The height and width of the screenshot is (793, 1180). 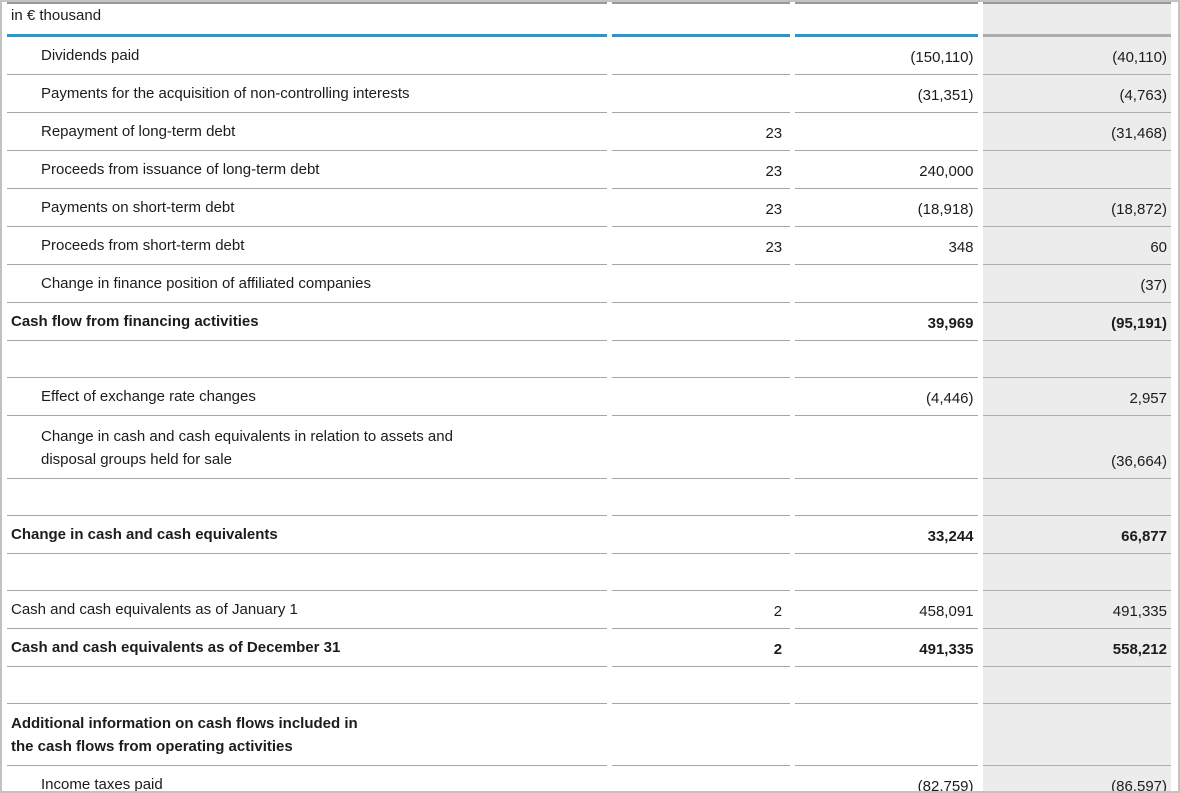 What do you see at coordinates (1076, 246) in the screenshot?
I see `row-value-previous-year: 60` at bounding box center [1076, 246].